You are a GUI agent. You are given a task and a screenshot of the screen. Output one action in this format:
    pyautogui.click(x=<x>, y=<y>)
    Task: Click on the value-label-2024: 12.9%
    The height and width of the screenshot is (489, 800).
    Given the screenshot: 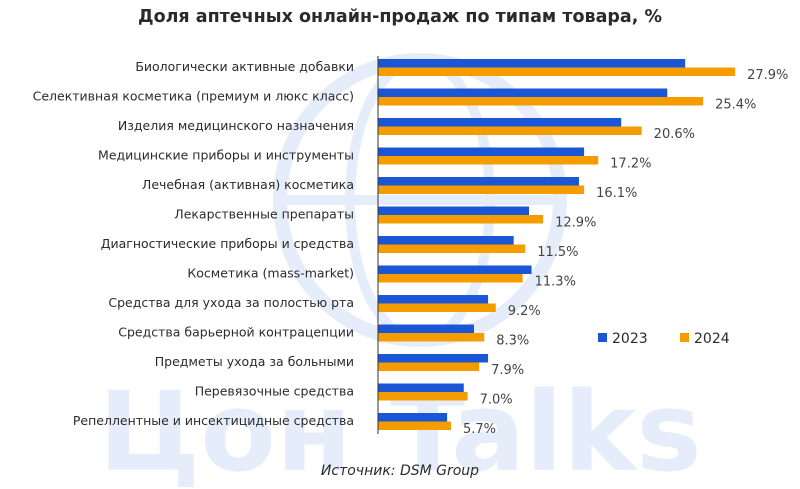 What is the action you would take?
    pyautogui.click(x=575, y=223)
    